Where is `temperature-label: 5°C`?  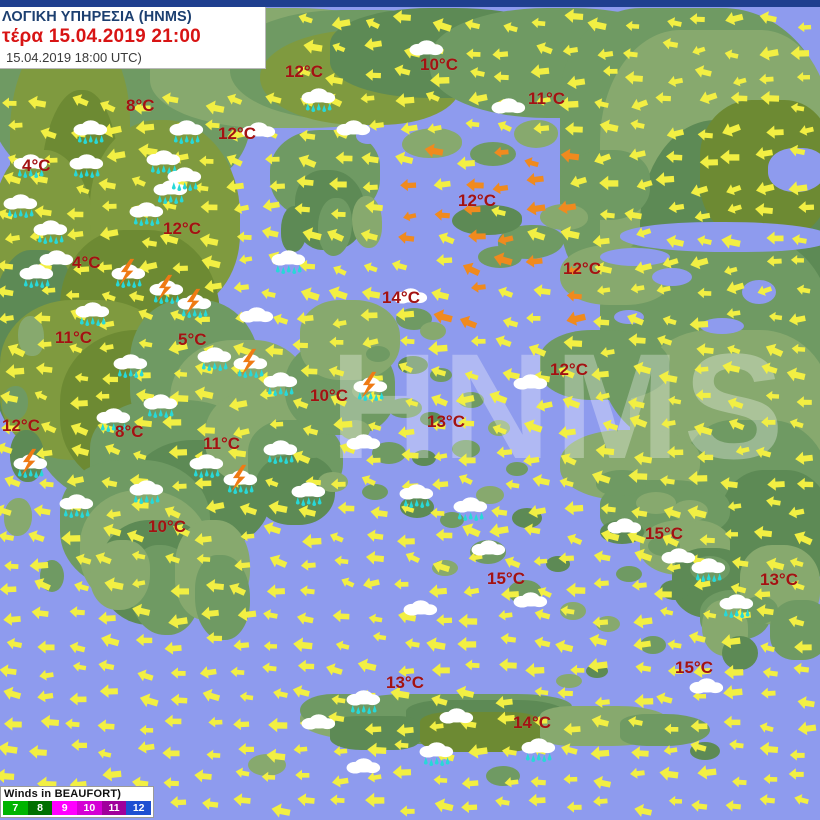
temperature-label: 5°C is located at coordinates (192, 339).